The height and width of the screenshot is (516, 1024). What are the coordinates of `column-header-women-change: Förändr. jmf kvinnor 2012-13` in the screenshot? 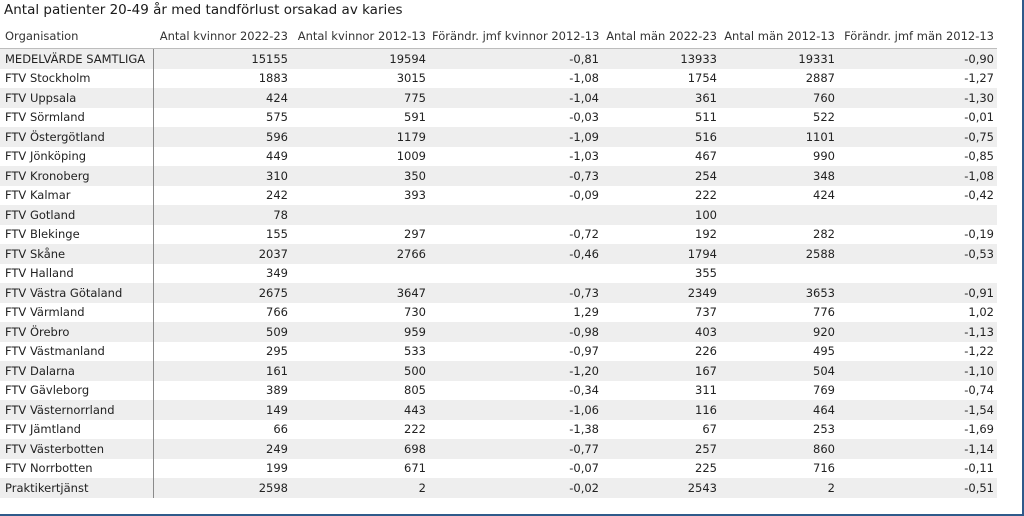 It's located at (515, 36).